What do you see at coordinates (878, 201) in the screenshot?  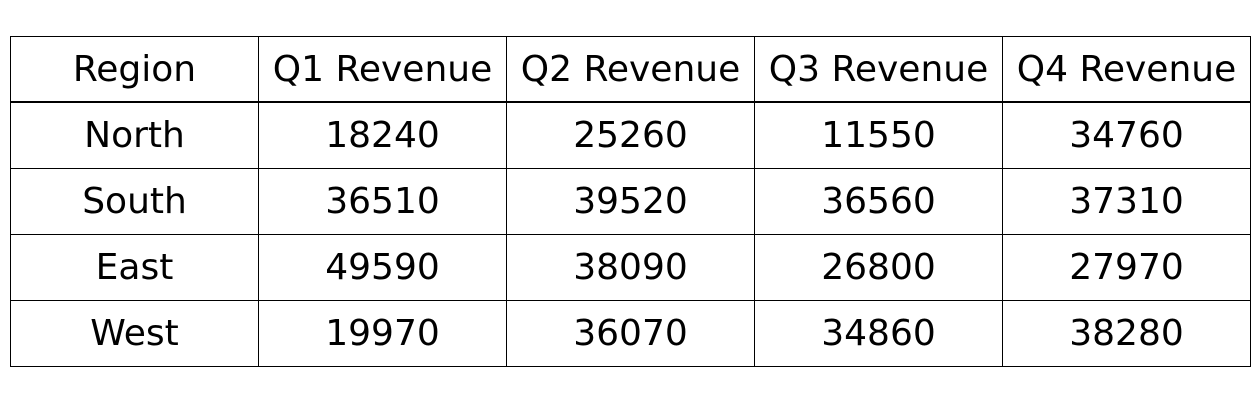 I see `table-cell-q3: 36560` at bounding box center [878, 201].